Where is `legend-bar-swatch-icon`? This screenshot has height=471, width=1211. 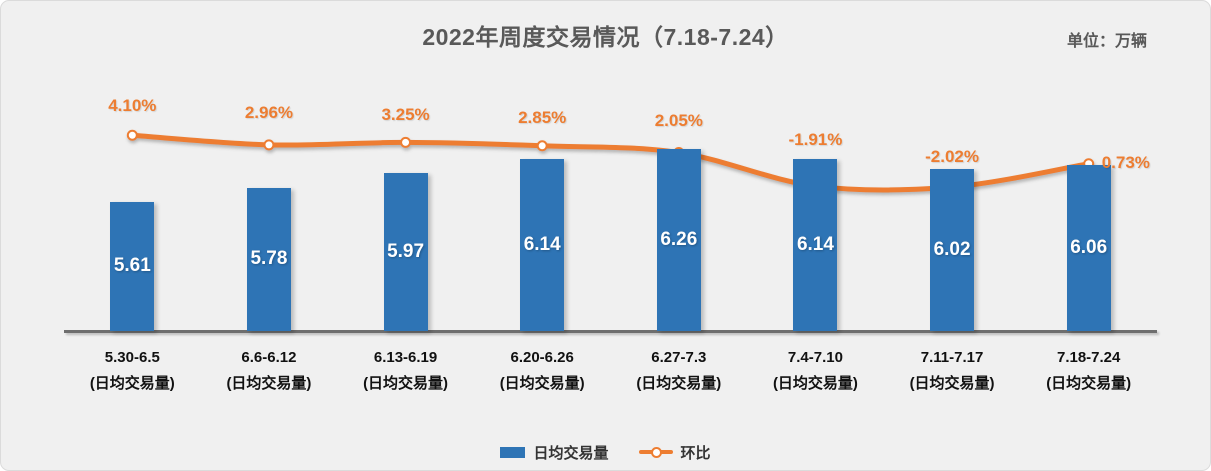 legend-bar-swatch-icon is located at coordinates (513, 452).